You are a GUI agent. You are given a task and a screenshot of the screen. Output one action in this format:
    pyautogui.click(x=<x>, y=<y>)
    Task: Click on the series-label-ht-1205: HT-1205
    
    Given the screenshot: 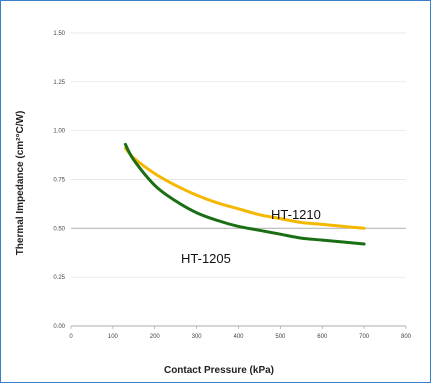 What is the action you would take?
    pyautogui.click(x=206, y=258)
    